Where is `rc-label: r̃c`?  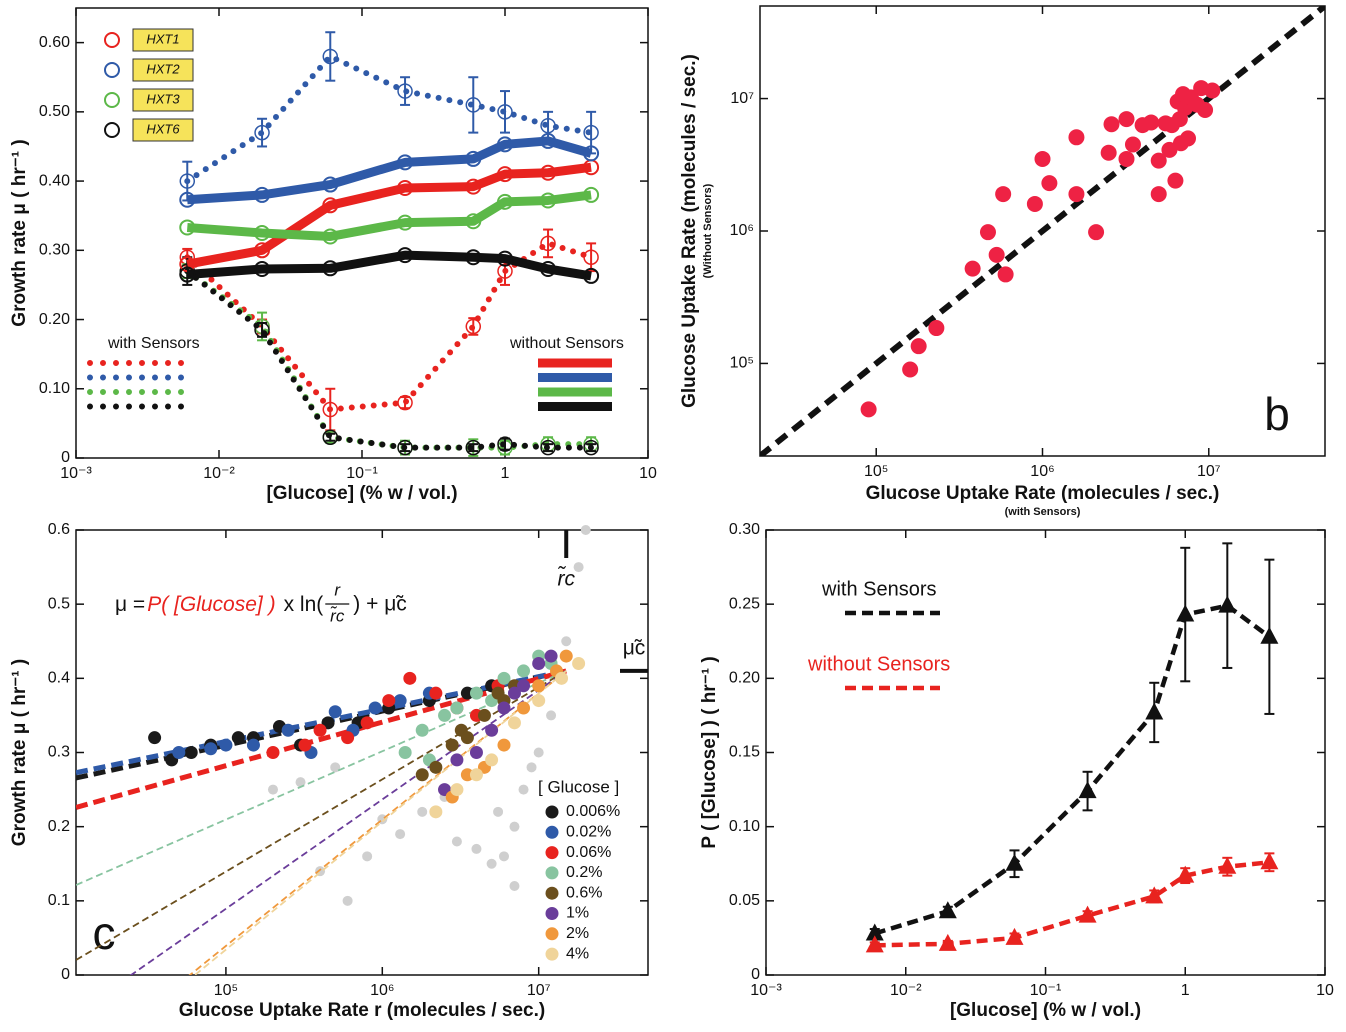
rc-label: r̃c is located at coordinates (566, 578).